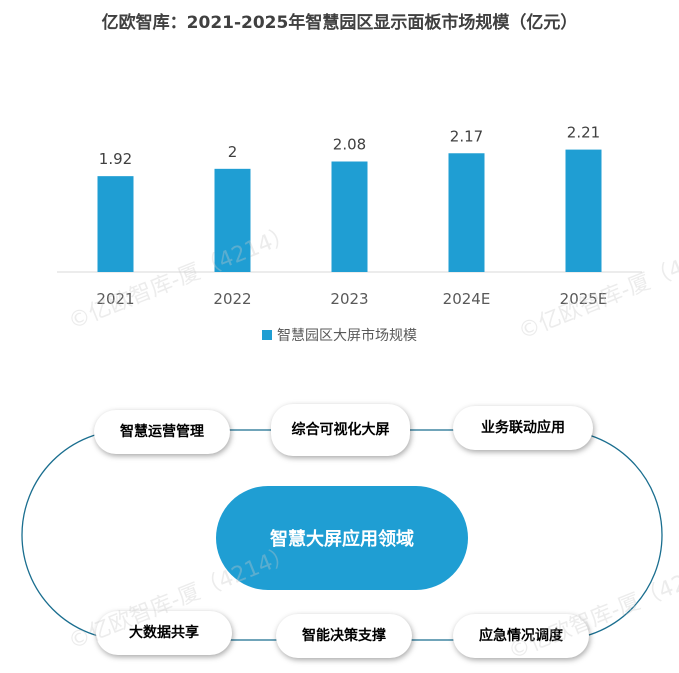  I want to click on x-tick-2022: 2022, so click(232, 299).